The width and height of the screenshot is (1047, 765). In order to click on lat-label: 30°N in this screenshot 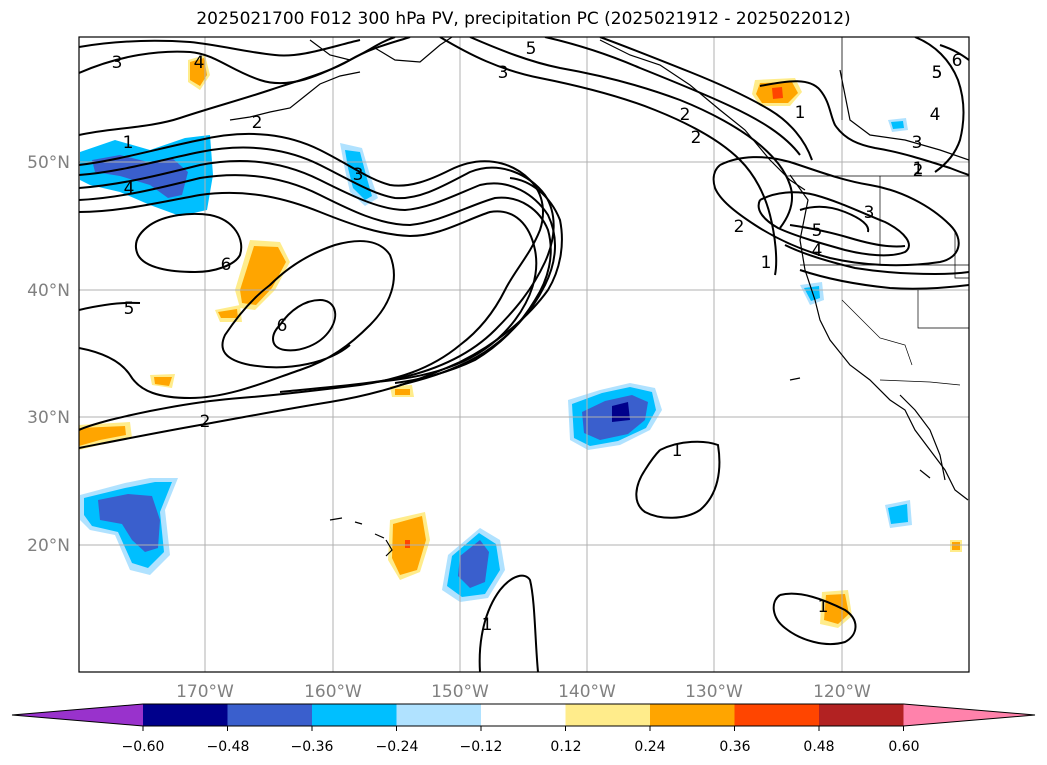, I will do `click(48, 418)`.